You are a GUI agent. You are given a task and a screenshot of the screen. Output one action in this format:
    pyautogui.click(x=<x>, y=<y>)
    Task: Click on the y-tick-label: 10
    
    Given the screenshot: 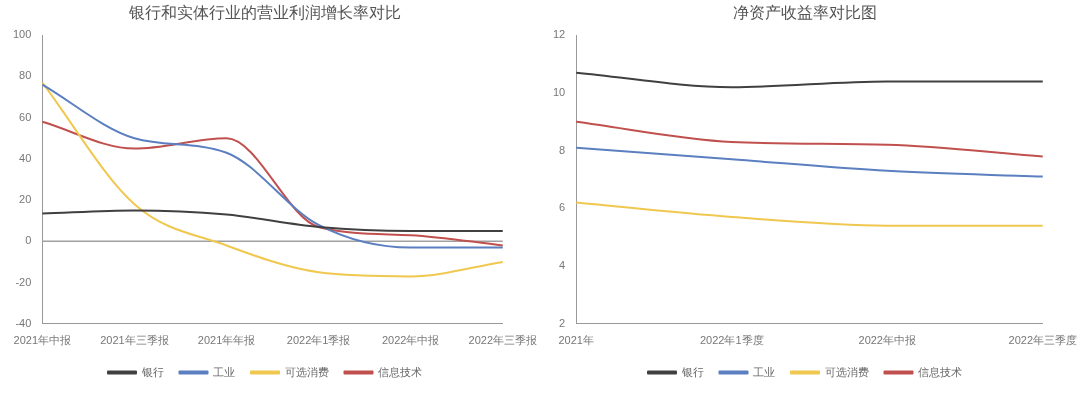 What is the action you would take?
    pyautogui.click(x=559, y=91)
    